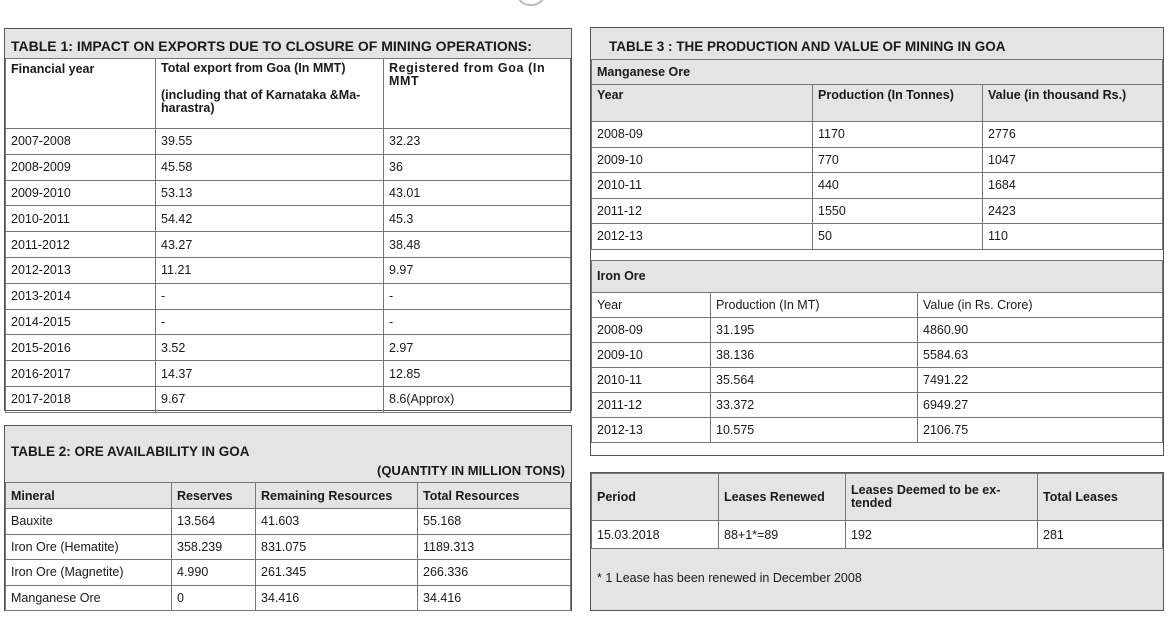 This screenshot has width=1169, height=619. What do you see at coordinates (470, 470) in the screenshot?
I see `table2-unit: (QUANTITY IN MILLION TONS)` at bounding box center [470, 470].